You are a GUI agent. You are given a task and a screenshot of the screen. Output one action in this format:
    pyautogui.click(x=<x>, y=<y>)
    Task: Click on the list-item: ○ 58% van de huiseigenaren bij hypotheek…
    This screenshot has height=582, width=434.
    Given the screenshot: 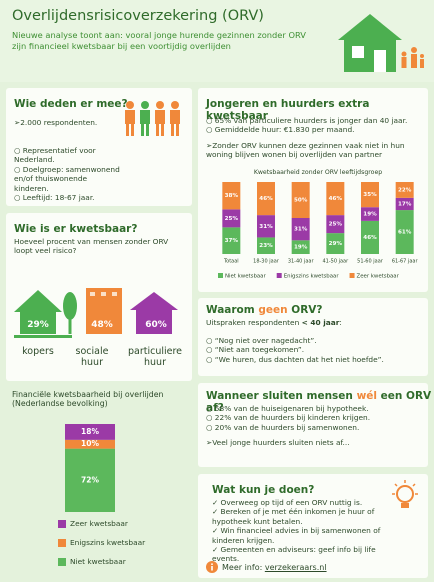 What is the action you would take?
    pyautogui.click(x=287, y=408)
    